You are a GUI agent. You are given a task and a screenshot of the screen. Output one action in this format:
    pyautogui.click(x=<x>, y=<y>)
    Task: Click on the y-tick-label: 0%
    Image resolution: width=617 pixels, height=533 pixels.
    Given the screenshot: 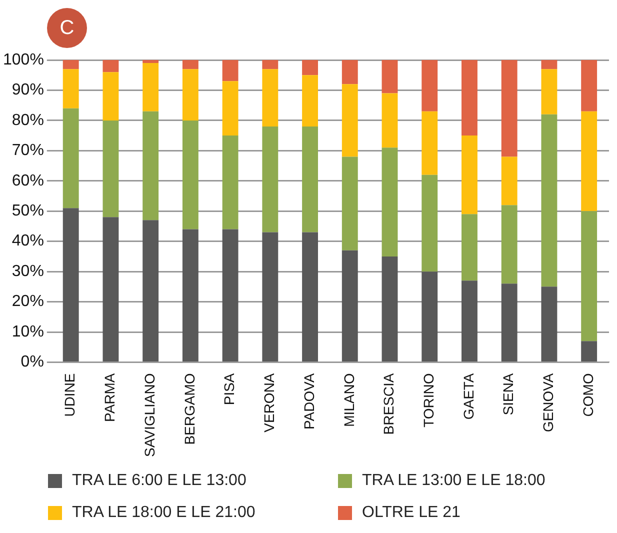 What is the action you would take?
    pyautogui.click(x=32, y=362)
    